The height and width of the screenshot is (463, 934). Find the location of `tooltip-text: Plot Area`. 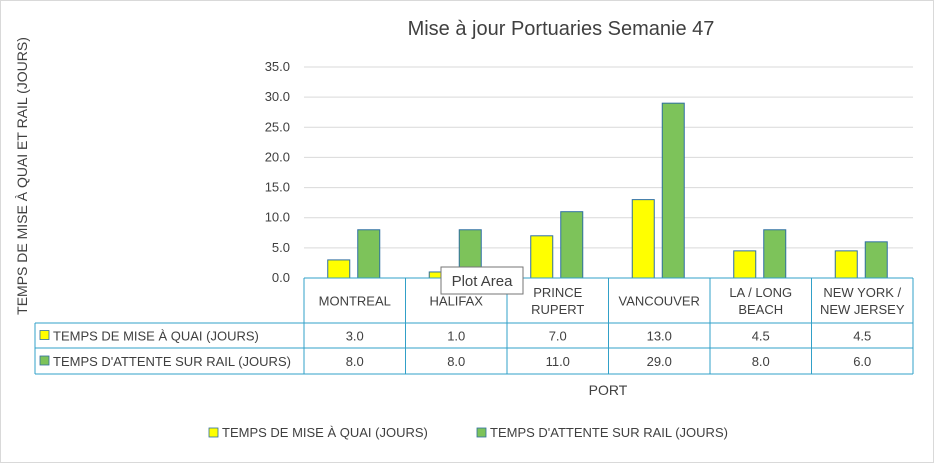

tooltip-text: Plot Area is located at coordinates (483, 281).